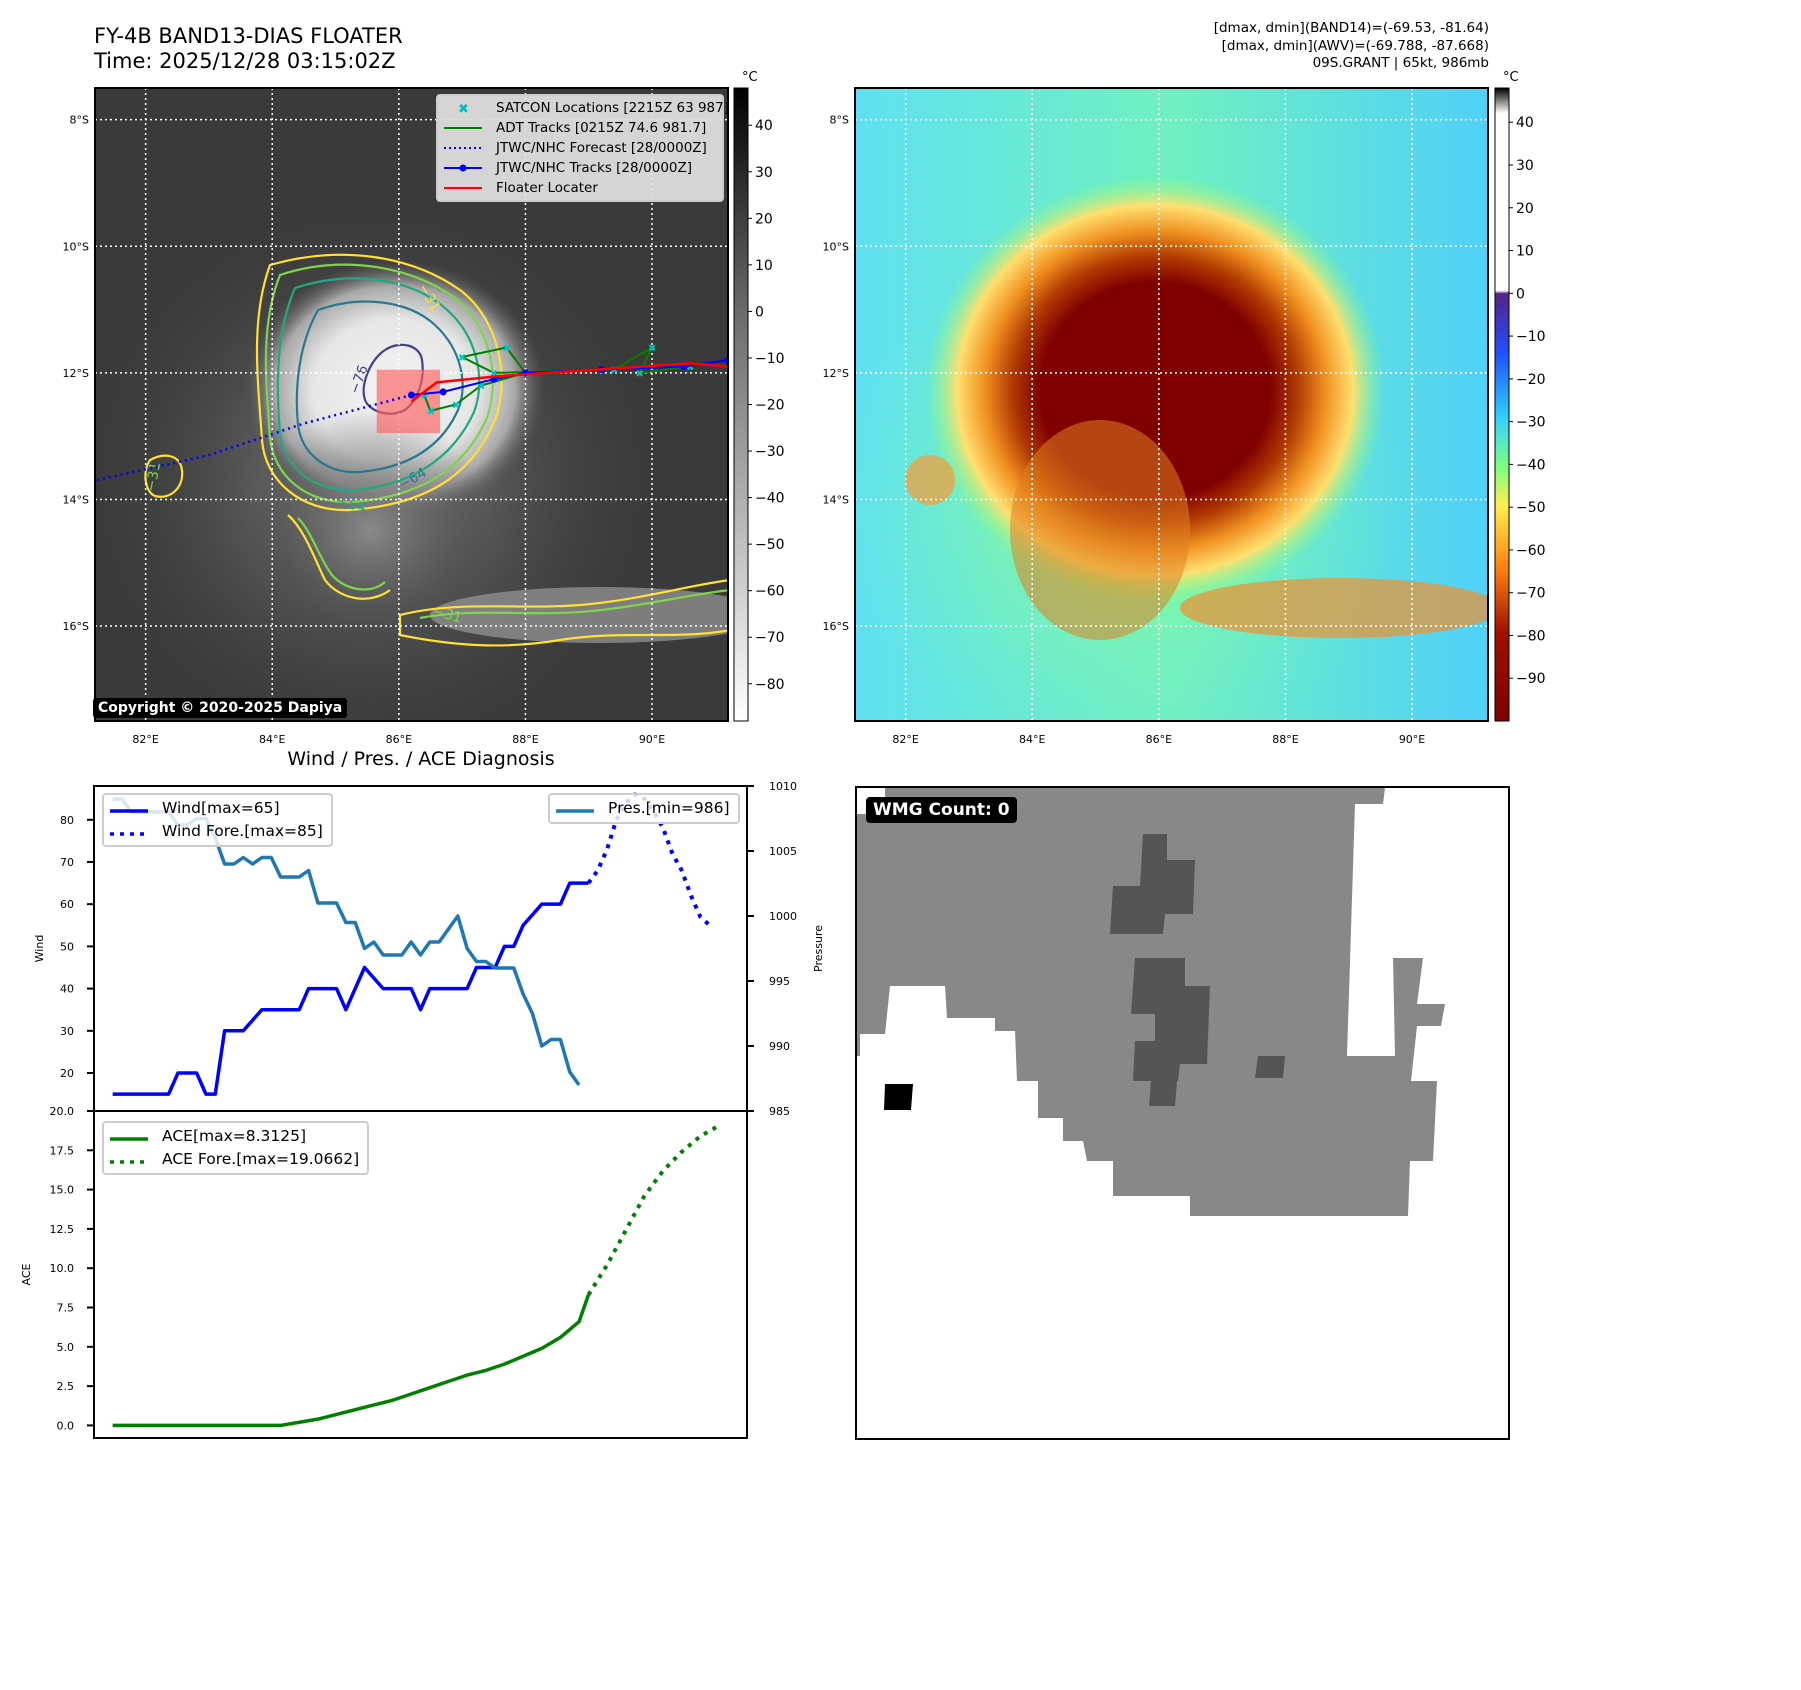 This screenshot has width=1801, height=1690. What do you see at coordinates (1124, 430) in the screenshot?
I see `map2-axis-ticks: 82°E 84°E 86°E 88°E 90°E 8°S 10°S 12°S 14°S 16°S` at bounding box center [1124, 430].